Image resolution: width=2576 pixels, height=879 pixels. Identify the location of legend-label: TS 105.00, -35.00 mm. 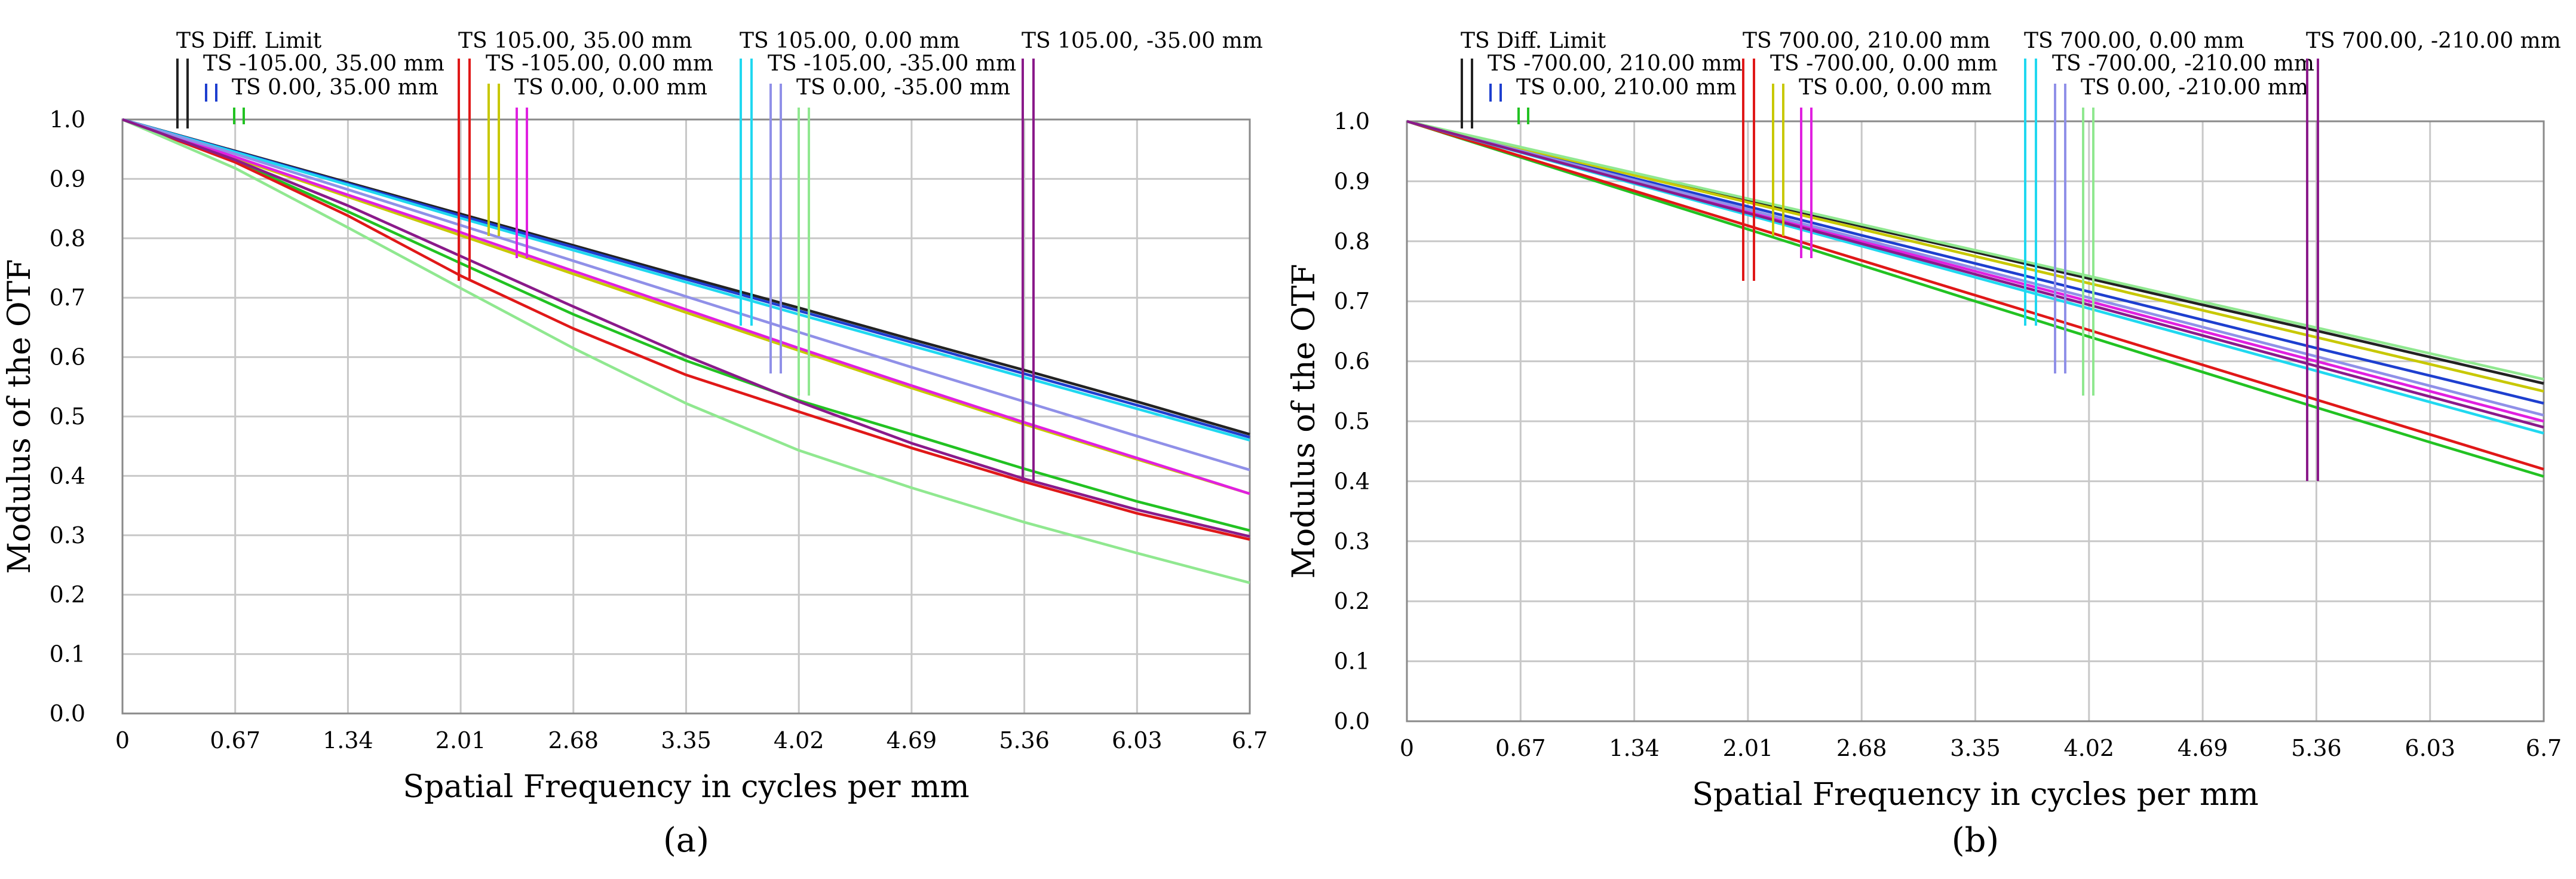
(1142, 41).